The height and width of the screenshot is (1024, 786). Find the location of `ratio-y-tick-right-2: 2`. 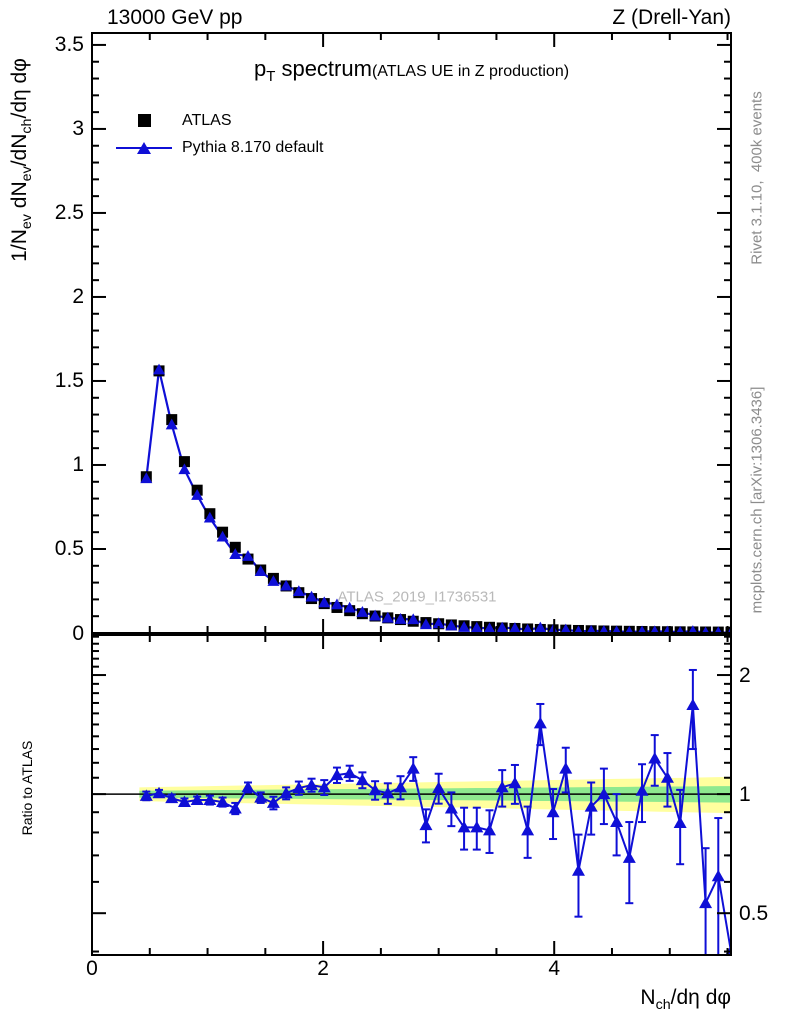

ratio-y-tick-right-2: 2 is located at coordinates (745, 675).